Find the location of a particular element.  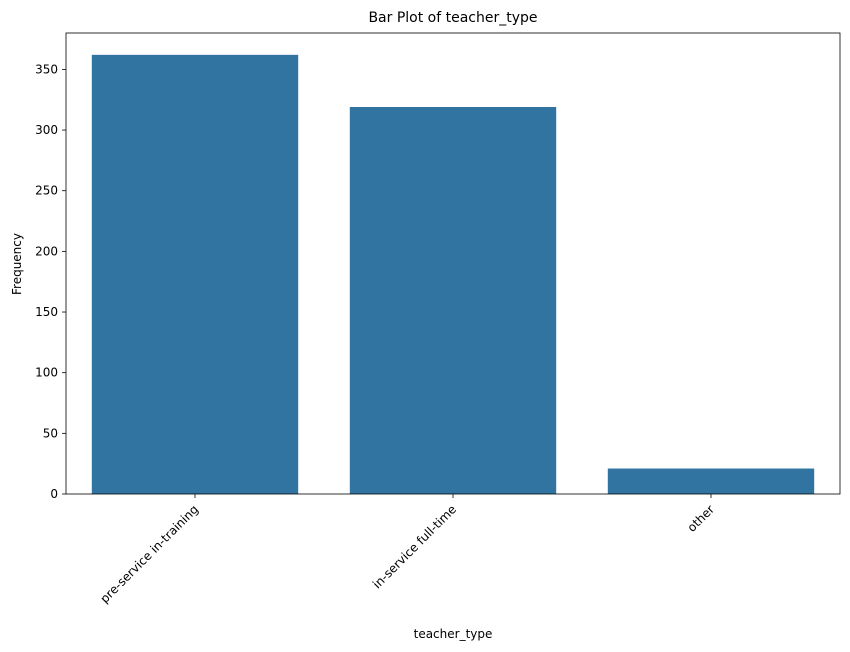

y-tick-label: 250 is located at coordinates (46, 191).